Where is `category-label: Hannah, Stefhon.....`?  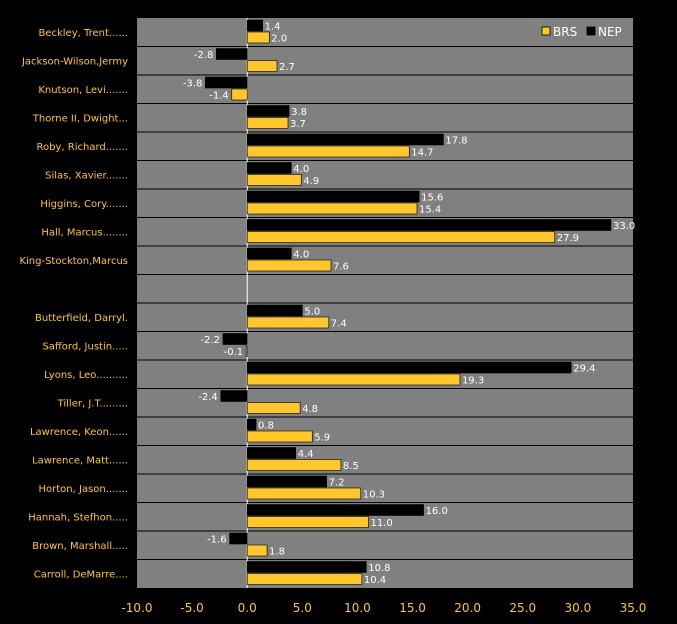
category-label: Hannah, Stefhon..... is located at coordinates (78, 517).